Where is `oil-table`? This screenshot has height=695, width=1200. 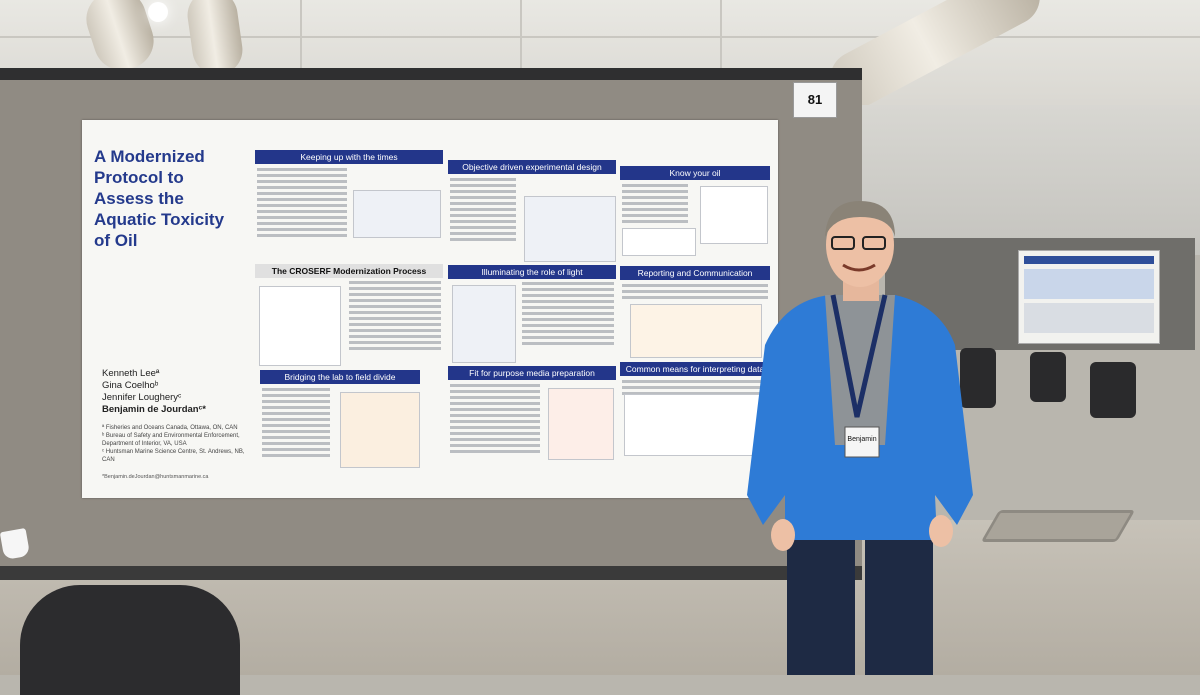
oil-table is located at coordinates (659, 242).